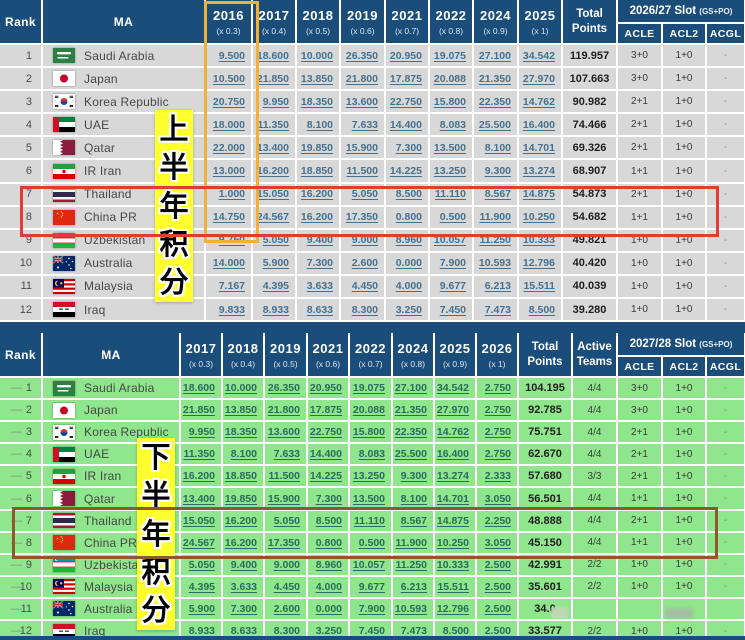 The image size is (745, 640). Describe the element at coordinates (229, 287) in the screenshot. I see `points-value-link: 7.167` at that location.